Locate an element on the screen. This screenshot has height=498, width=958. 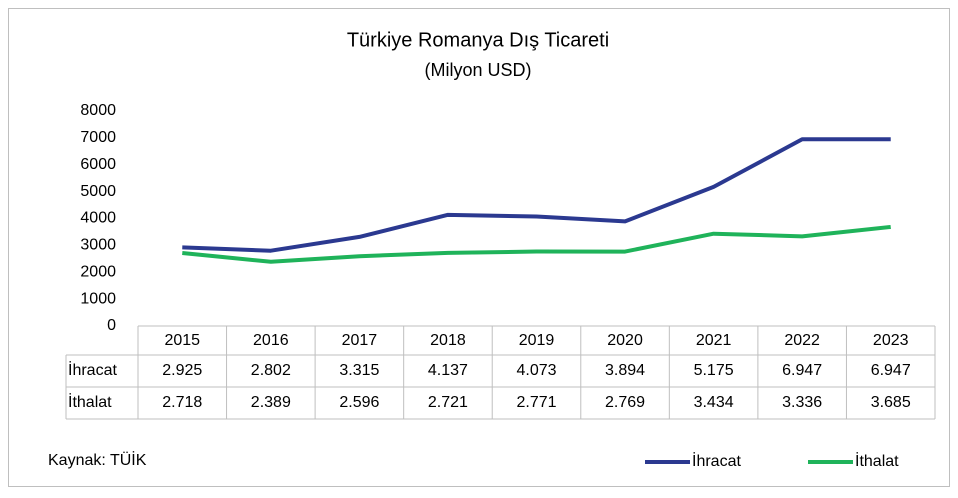
table-cell: 2.769 is located at coordinates (625, 402).